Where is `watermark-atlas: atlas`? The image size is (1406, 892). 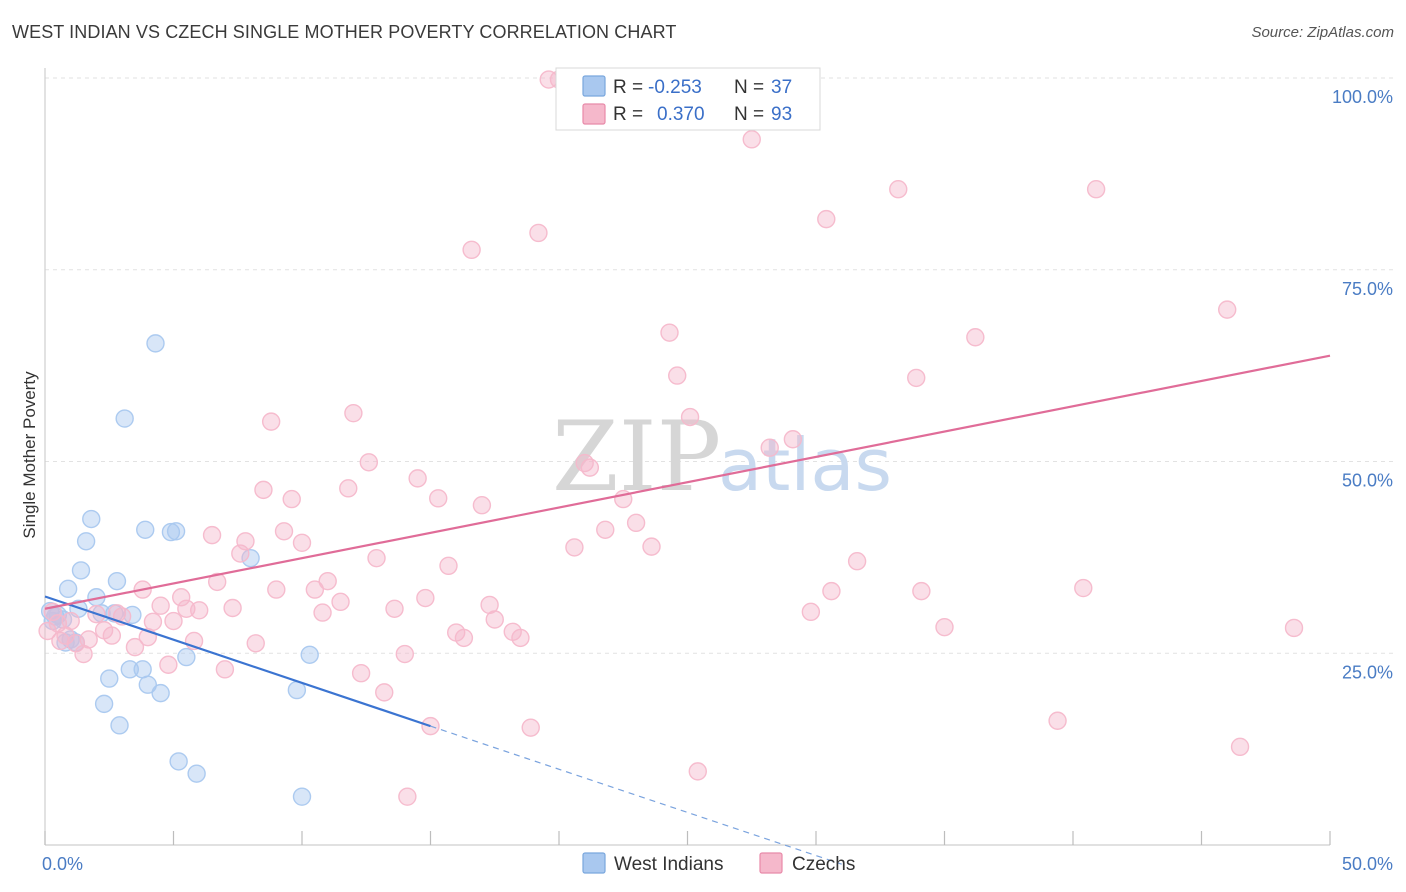
watermark-atlas: atlas is located at coordinates (805, 465).